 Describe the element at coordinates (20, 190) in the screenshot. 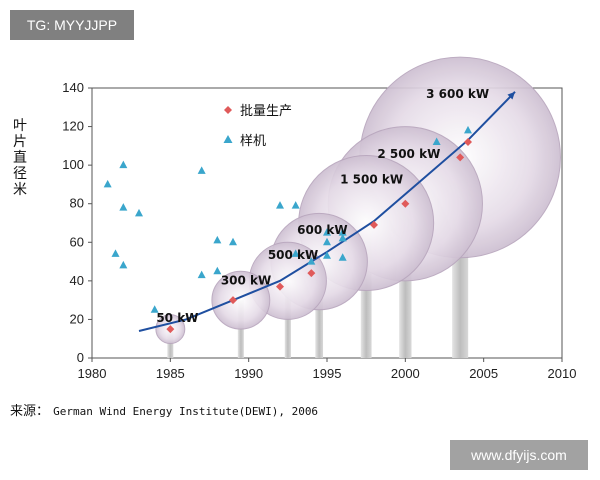

I see `y-axis-label-char: 米` at that location.